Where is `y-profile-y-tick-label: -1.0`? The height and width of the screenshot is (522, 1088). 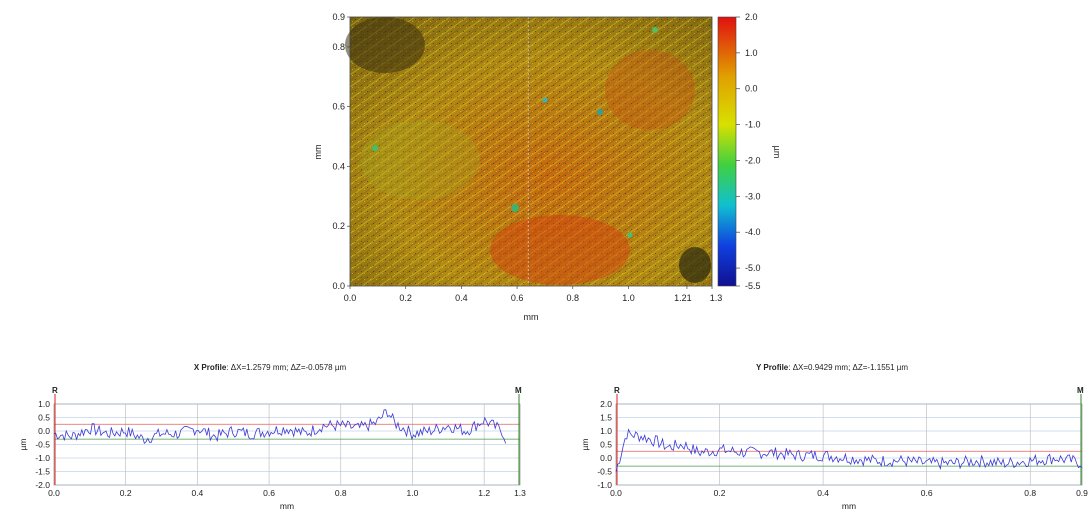 y-profile-y-tick-label: -1.0 is located at coordinates (604, 485).